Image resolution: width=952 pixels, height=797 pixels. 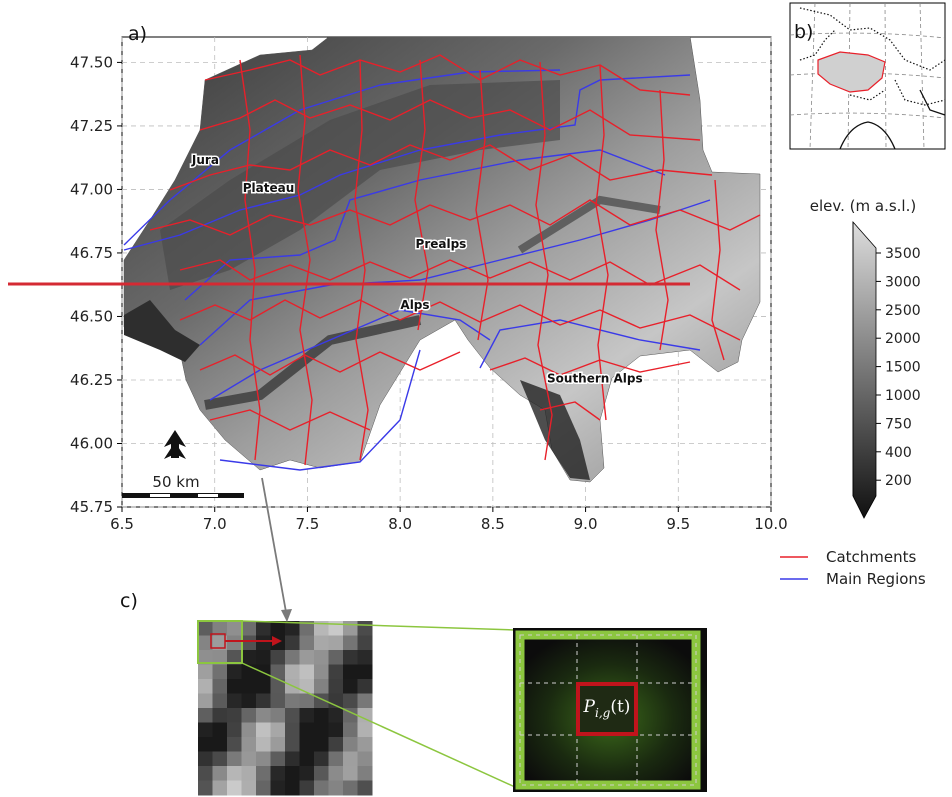 I want to click on y-tick-label: 46.25, so click(x=91, y=380).